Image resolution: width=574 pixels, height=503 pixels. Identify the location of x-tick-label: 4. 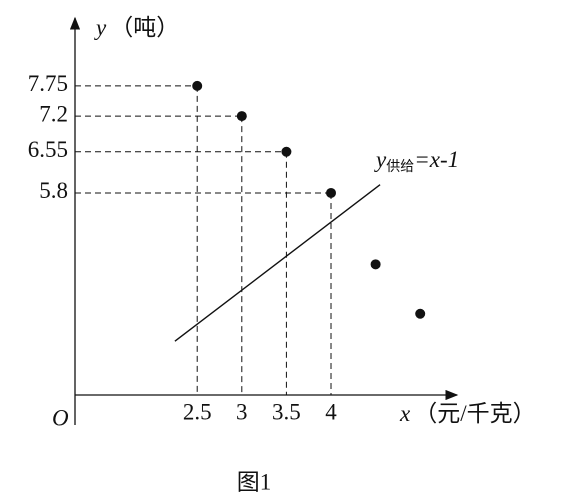
(331, 411).